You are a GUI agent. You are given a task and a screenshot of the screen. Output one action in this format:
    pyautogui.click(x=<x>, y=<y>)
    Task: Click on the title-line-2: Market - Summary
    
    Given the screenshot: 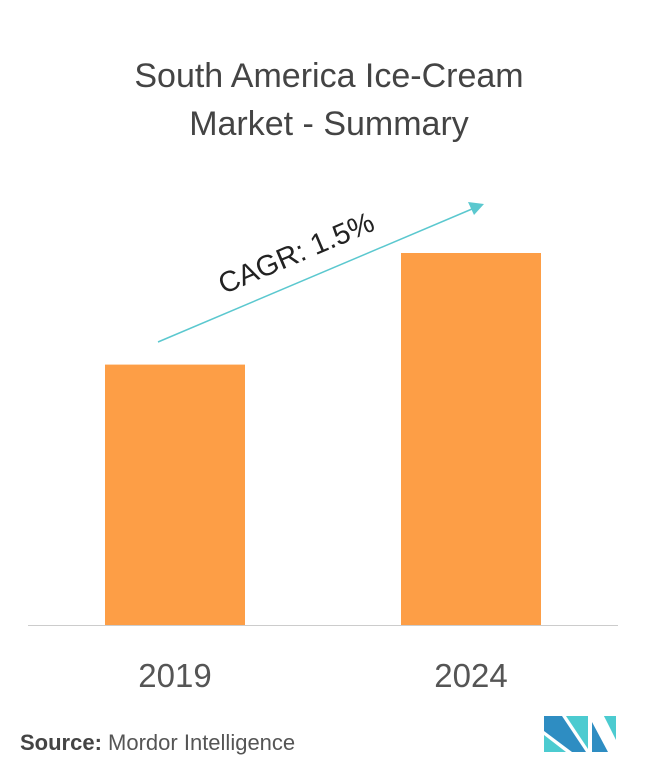 What is the action you would take?
    pyautogui.click(x=329, y=124)
    